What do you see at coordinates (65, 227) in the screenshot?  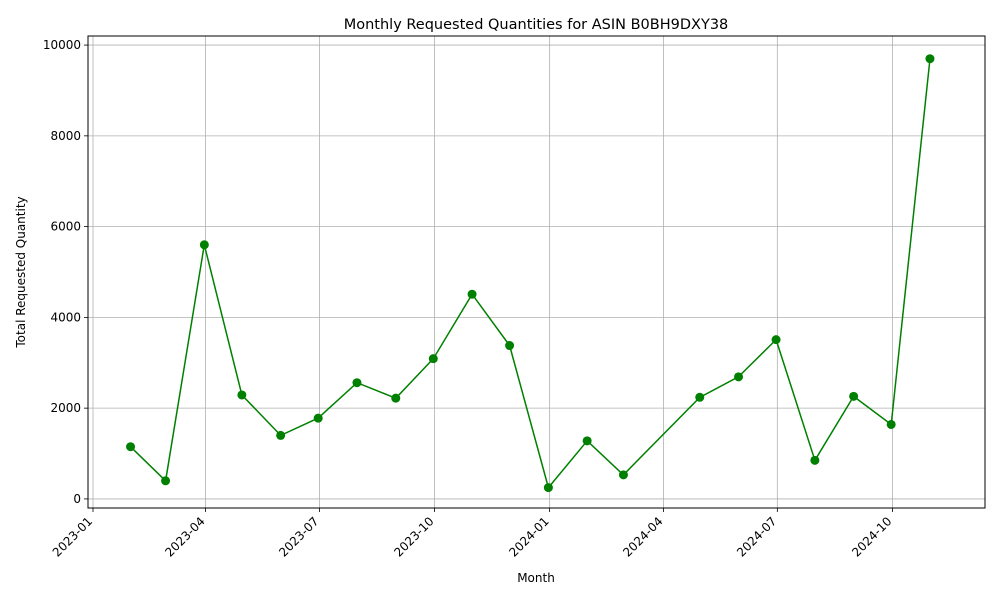 I see `y-tick-label: 6000` at bounding box center [65, 227].